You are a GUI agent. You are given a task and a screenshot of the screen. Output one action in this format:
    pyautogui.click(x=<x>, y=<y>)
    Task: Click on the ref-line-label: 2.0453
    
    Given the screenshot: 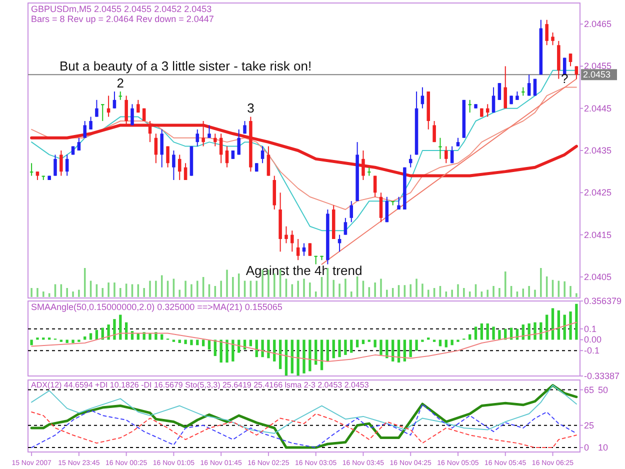 What is the action you would take?
    pyautogui.click(x=597, y=75)
    